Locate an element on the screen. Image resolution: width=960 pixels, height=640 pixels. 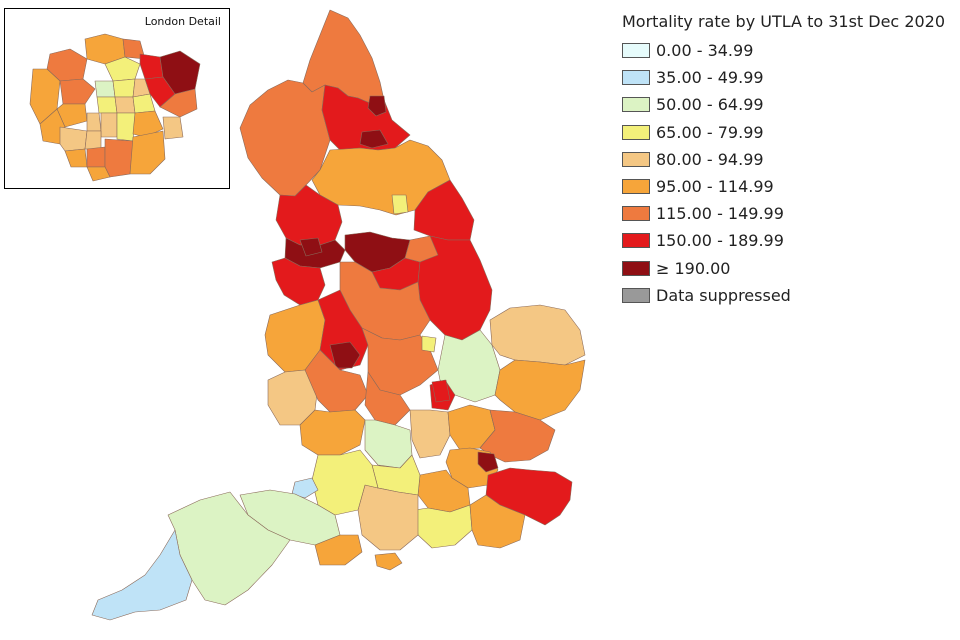
region-essex is located at coordinates (517, 436).